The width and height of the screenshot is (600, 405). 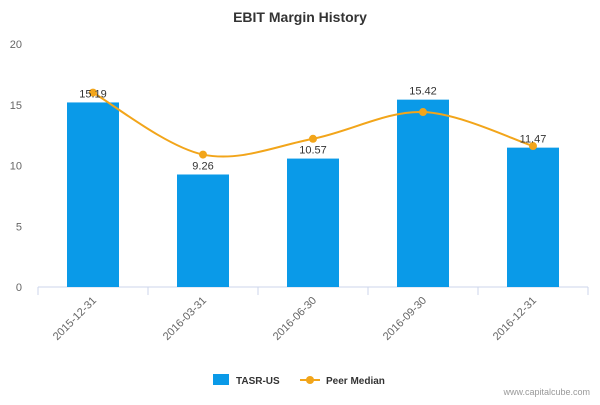 What do you see at coordinates (258, 381) in the screenshot?
I see `legend-label-bar: TASR-US` at bounding box center [258, 381].